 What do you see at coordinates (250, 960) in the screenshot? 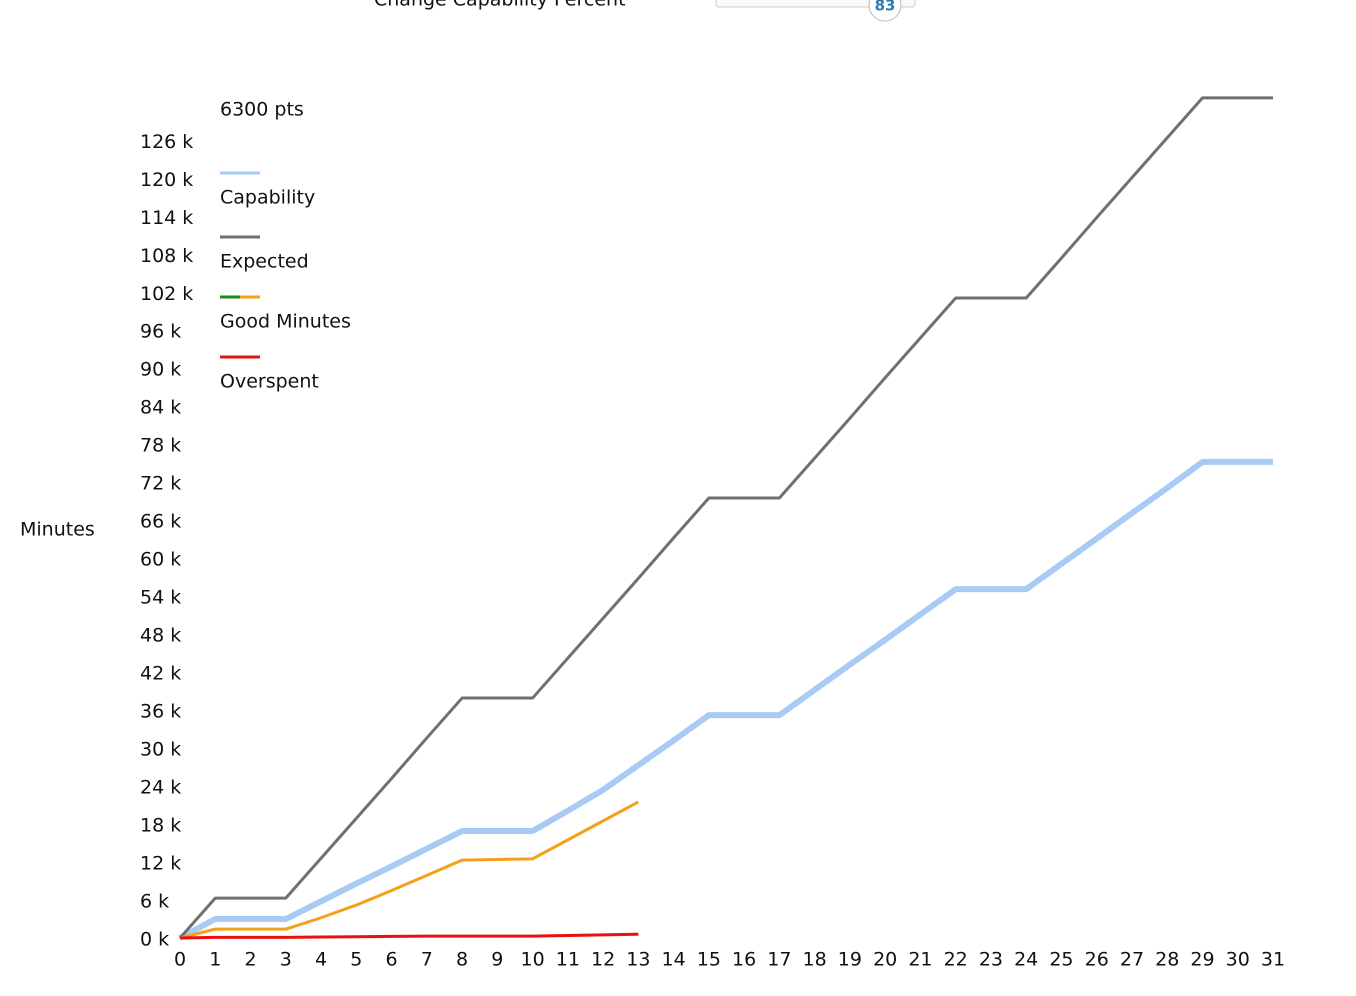
I see `x-tick-label: 2` at bounding box center [250, 960].